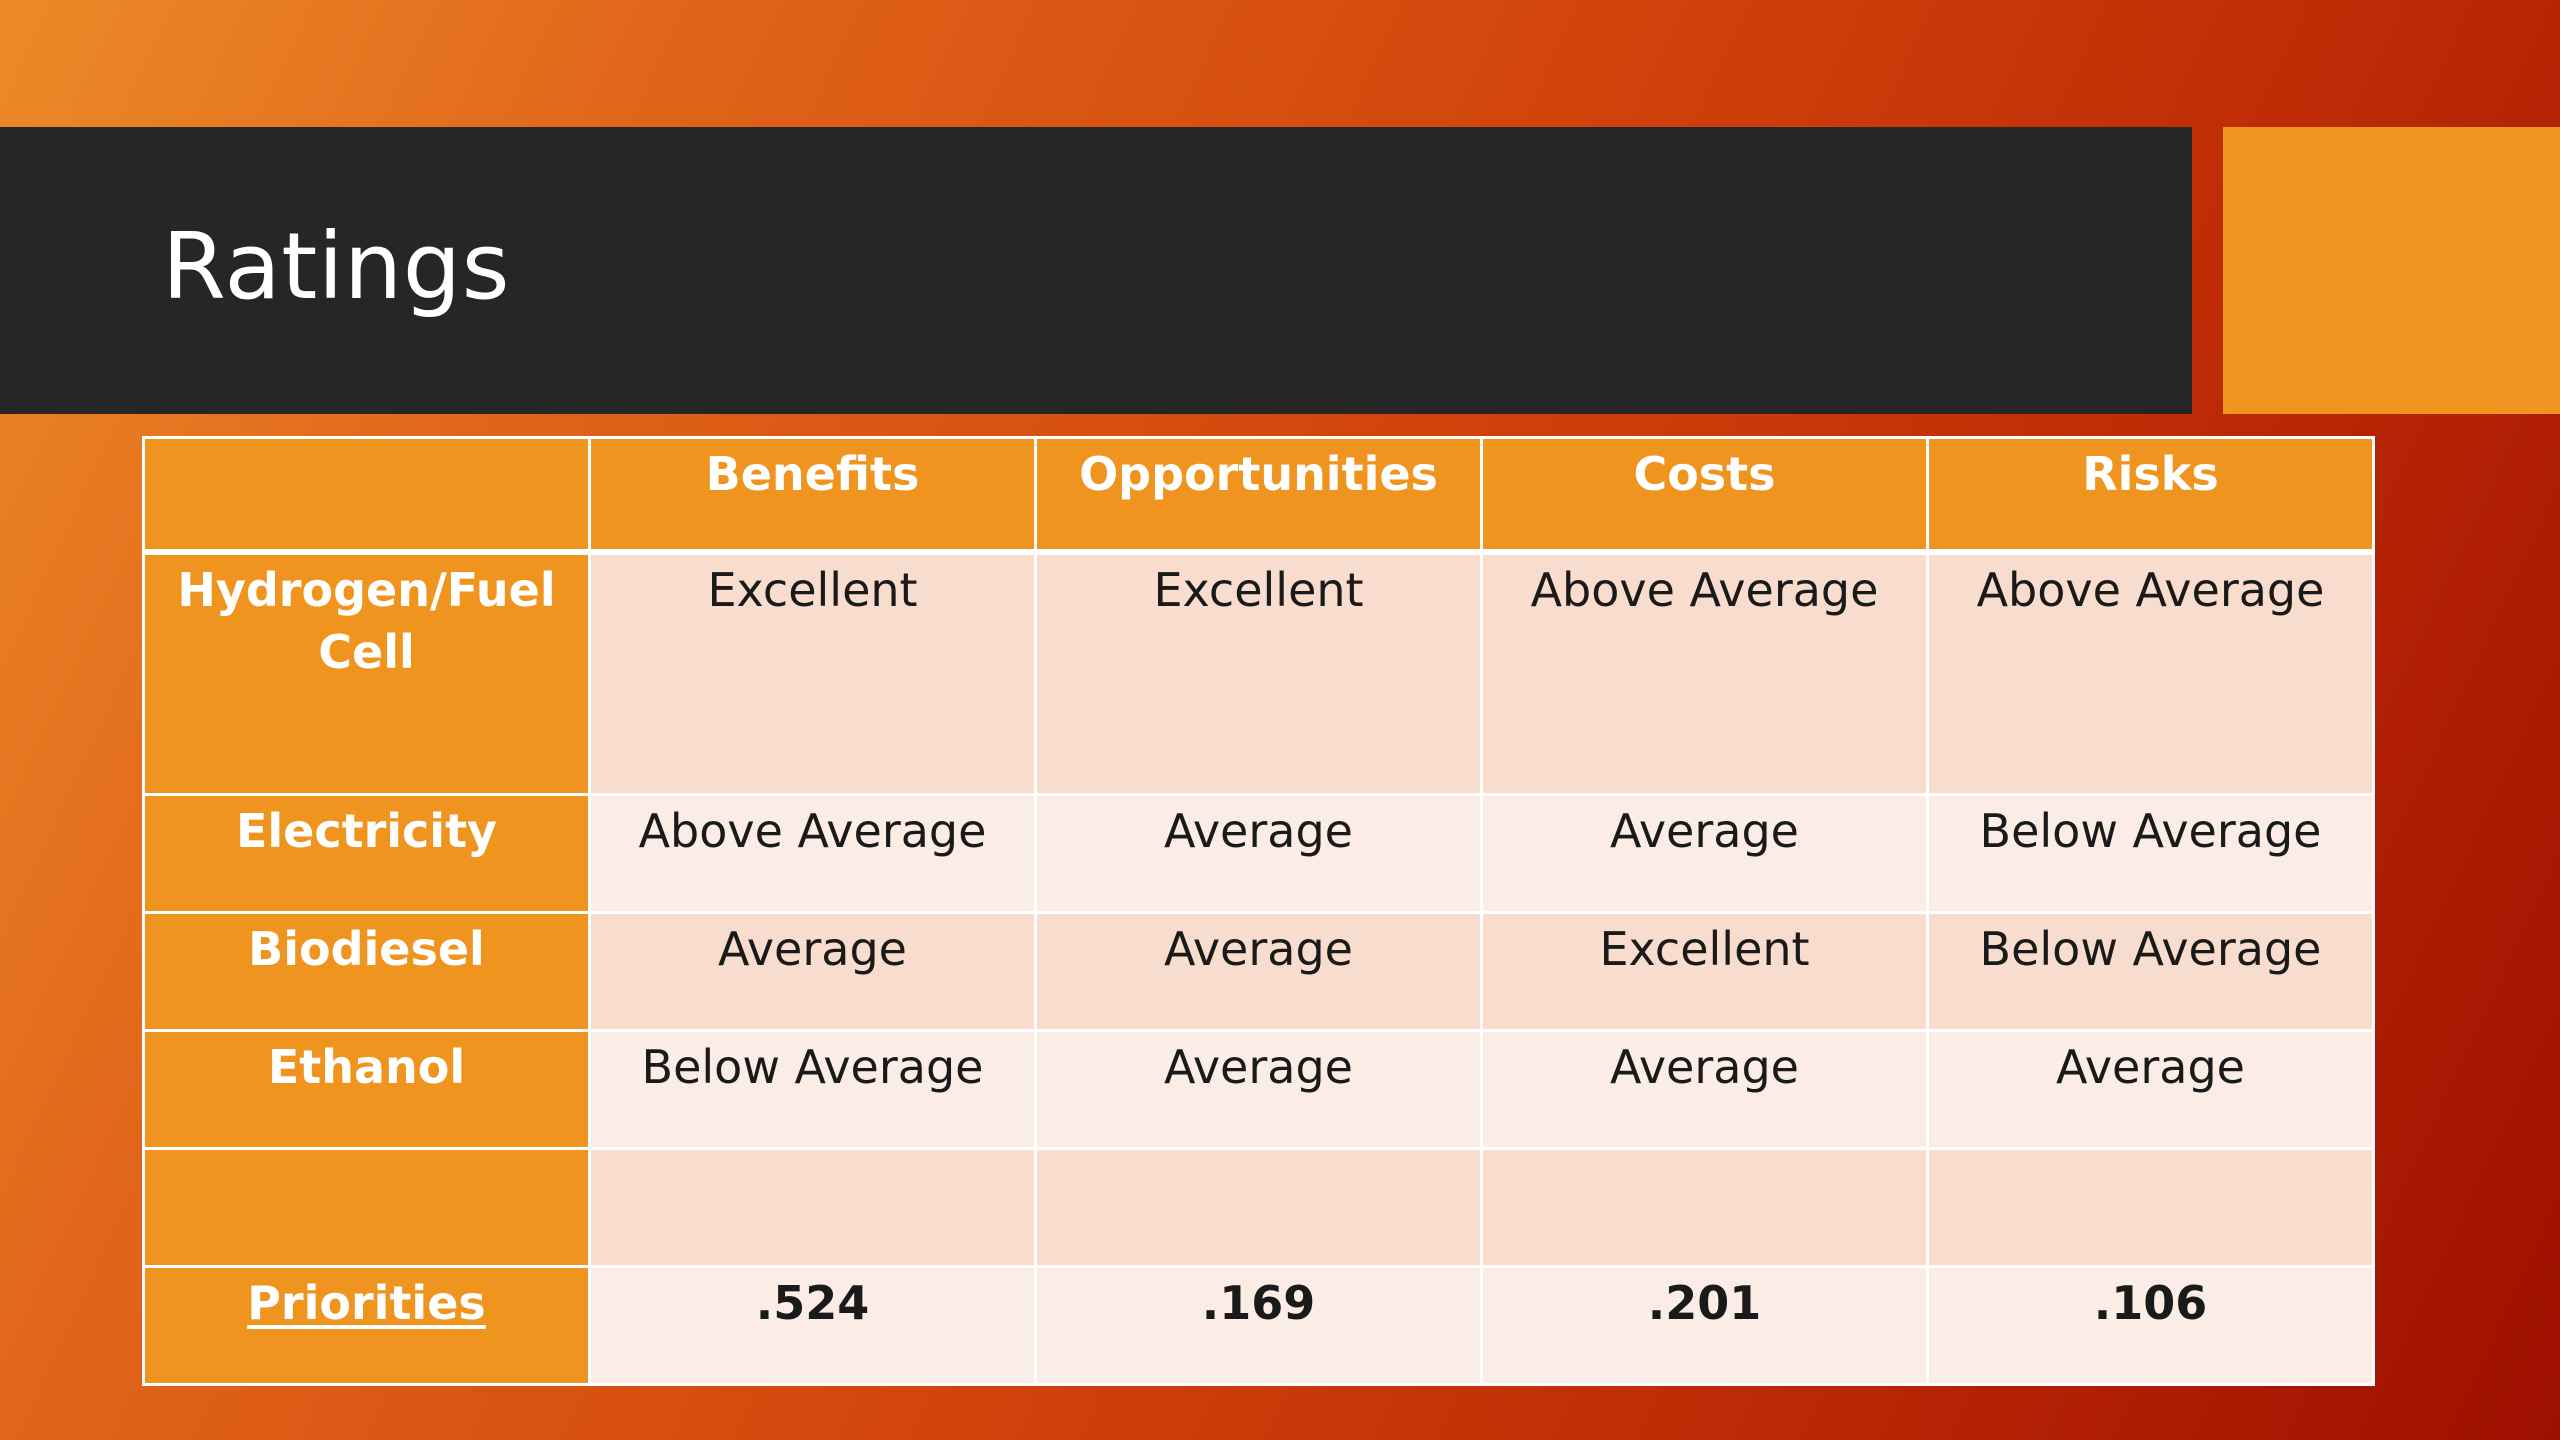 Image resolution: width=2560 pixels, height=1440 pixels. I want to click on priorities-label-cell: Priorities, so click(366, 1325).